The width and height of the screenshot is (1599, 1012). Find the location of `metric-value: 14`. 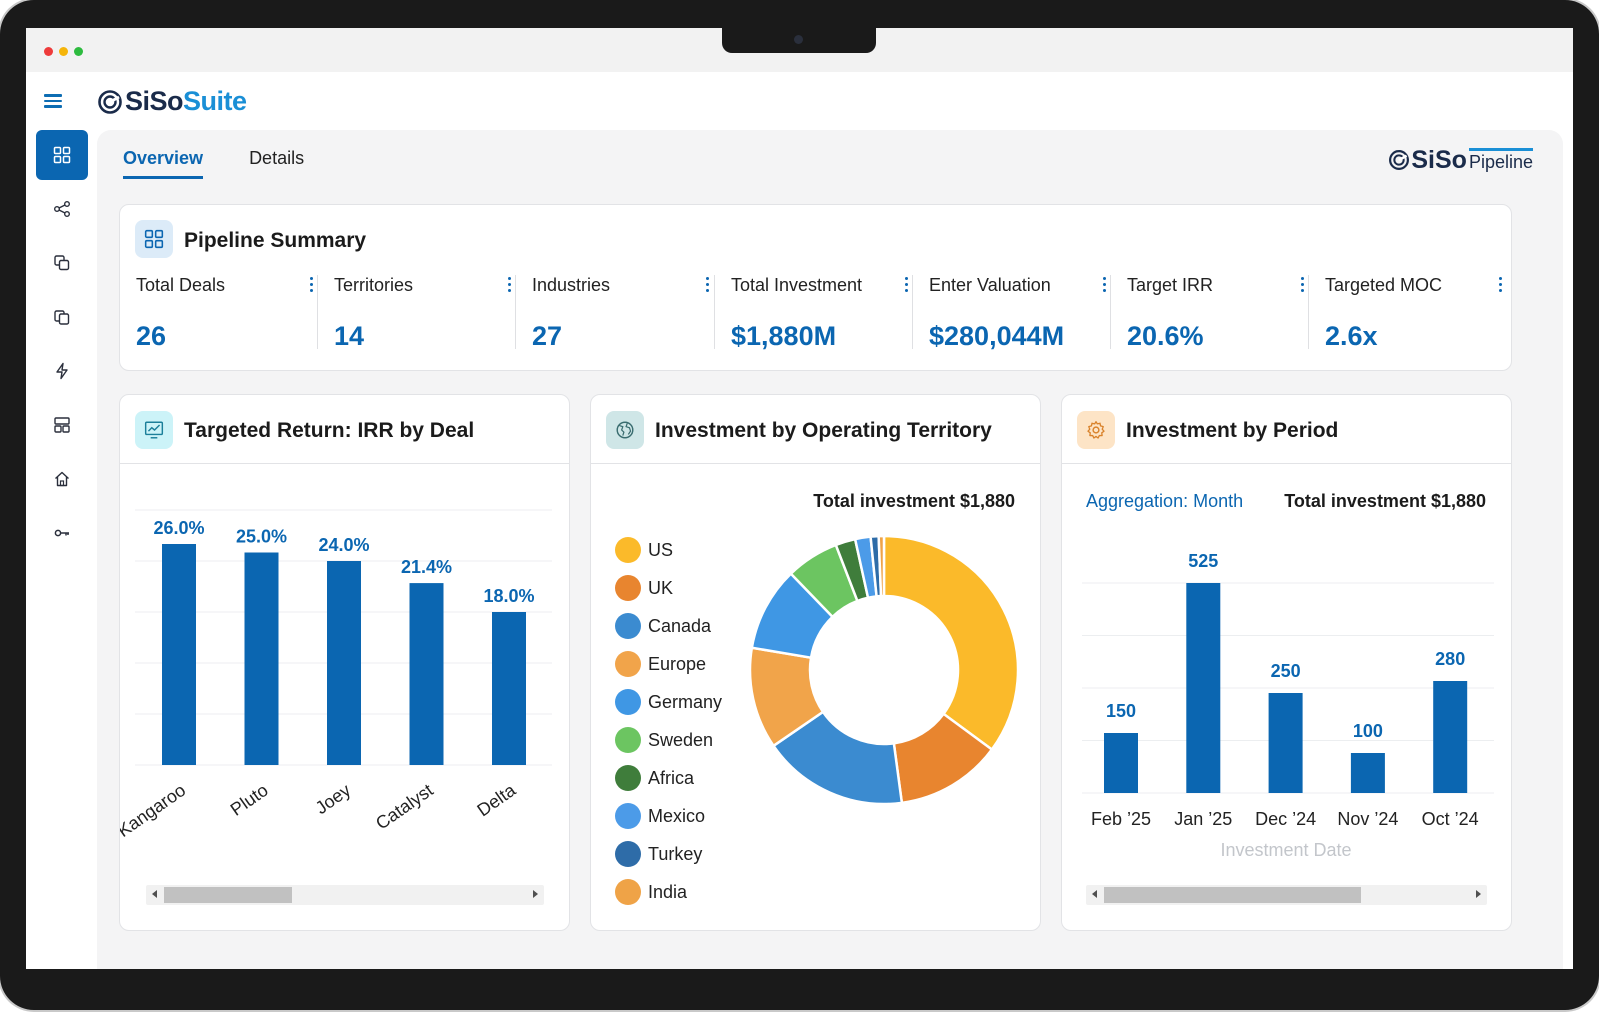

metric-value: 14 is located at coordinates (349, 336).